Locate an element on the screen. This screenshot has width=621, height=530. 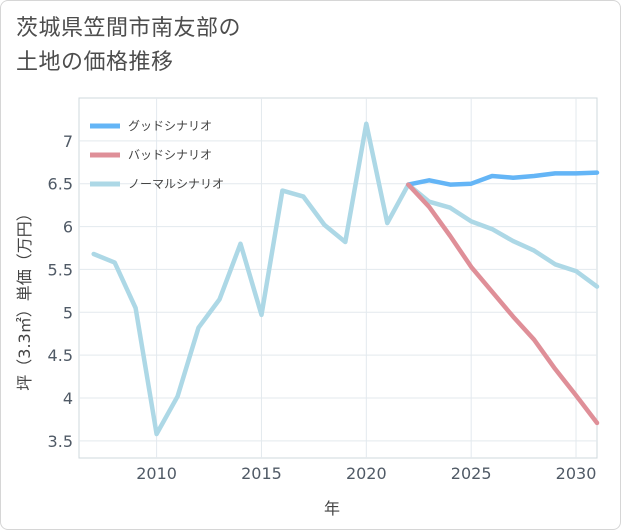
chart-title-line-1: 茨城県笠間市南友部の is located at coordinates (129, 28).